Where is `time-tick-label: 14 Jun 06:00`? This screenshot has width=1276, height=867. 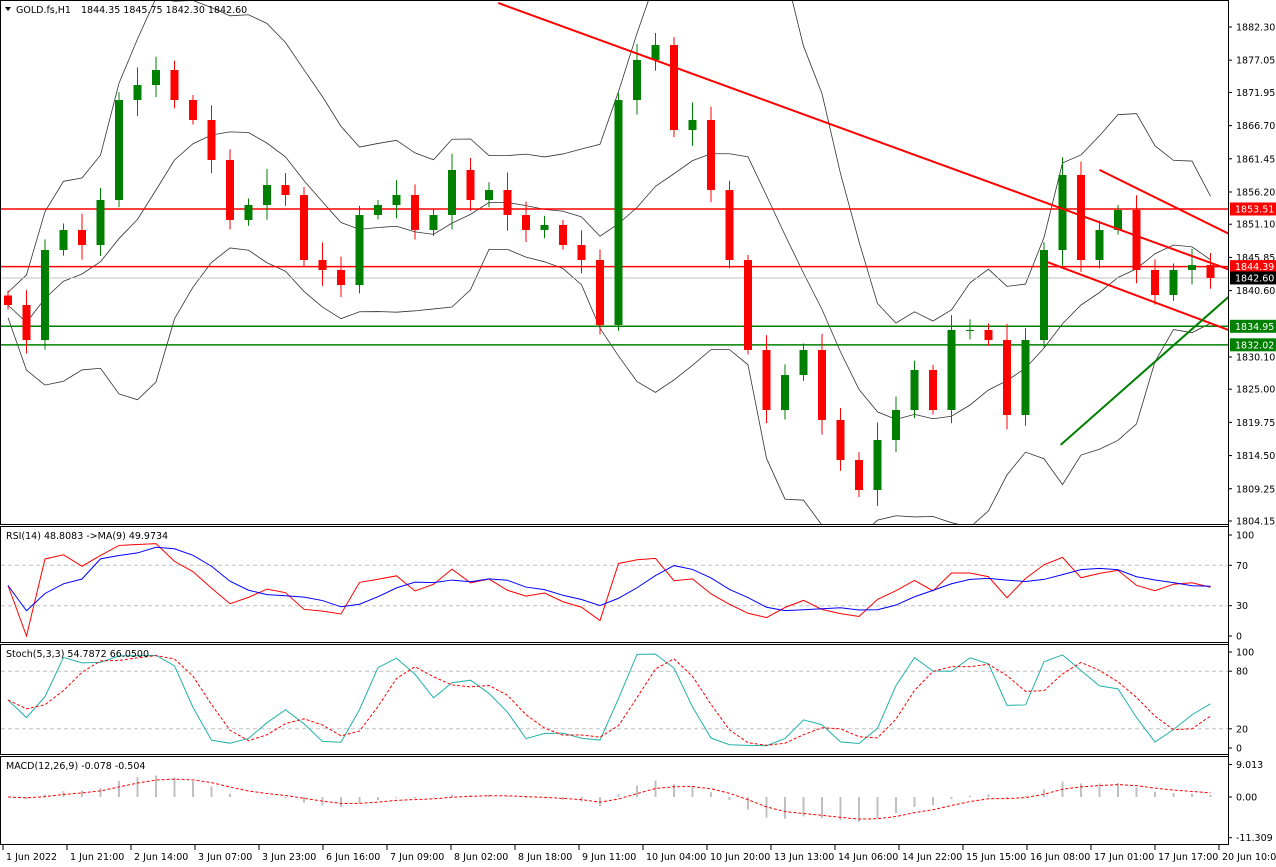
time-tick-label: 14 Jun 06:00 is located at coordinates (868, 857).